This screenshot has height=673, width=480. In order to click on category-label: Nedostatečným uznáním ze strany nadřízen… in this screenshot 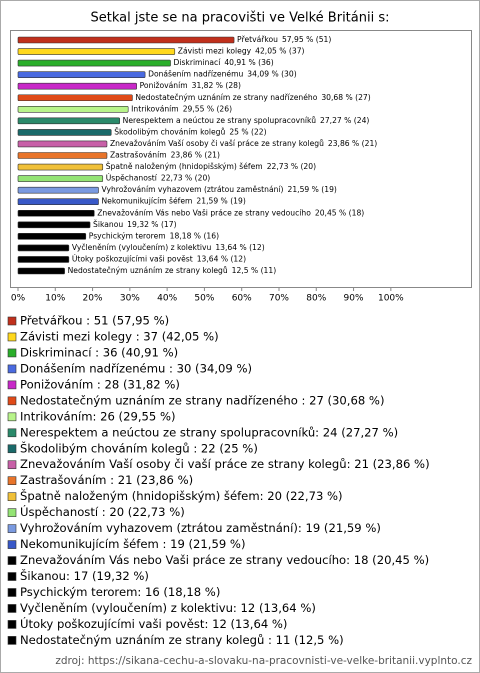, I will do `click(226, 97)`.